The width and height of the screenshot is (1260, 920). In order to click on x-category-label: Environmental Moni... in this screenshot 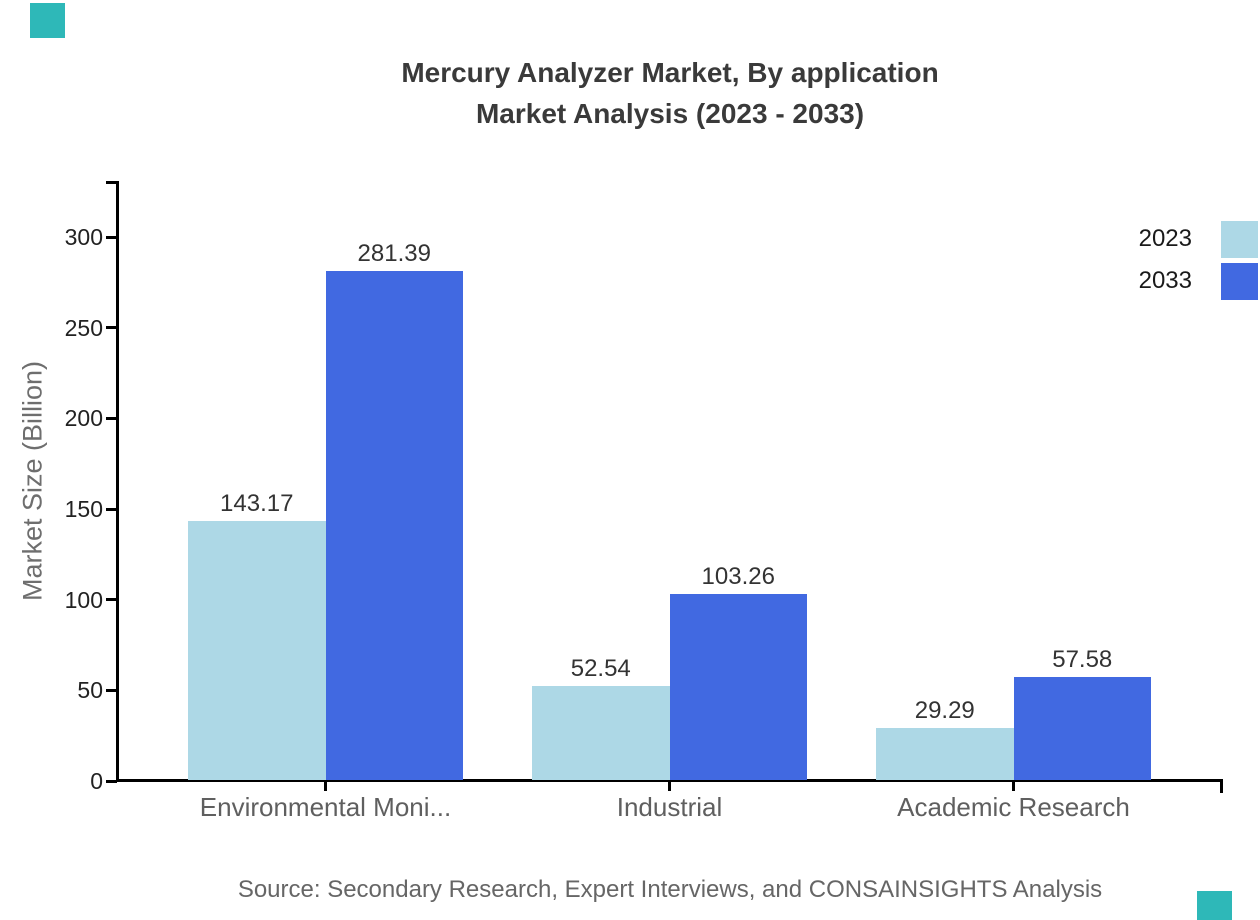, I will do `click(325, 807)`.